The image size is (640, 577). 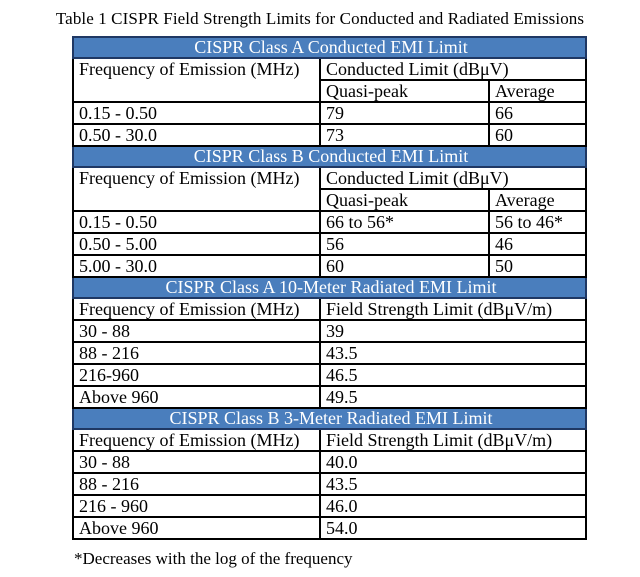 What do you see at coordinates (537, 222) in the screenshot?
I see `cell-average: 56 to 46*` at bounding box center [537, 222].